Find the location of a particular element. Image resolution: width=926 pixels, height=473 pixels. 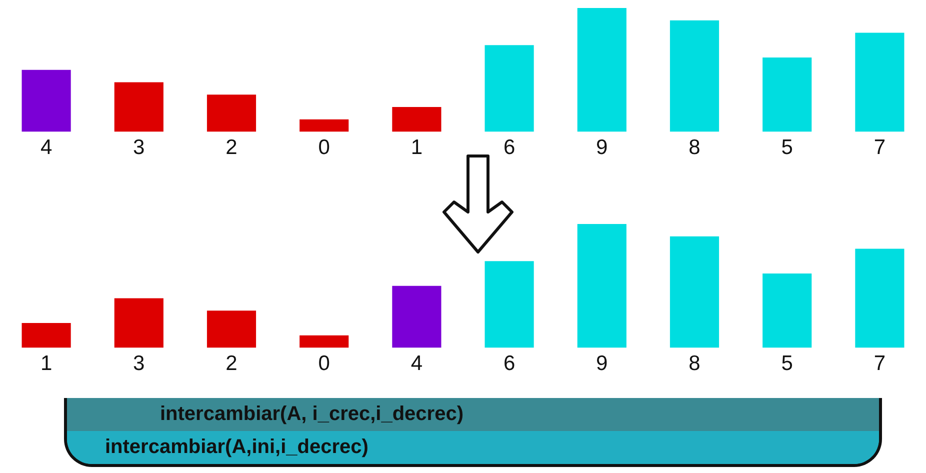

text: intercambiar(A, i_crec,i_decrec) is located at coordinates (473, 414).